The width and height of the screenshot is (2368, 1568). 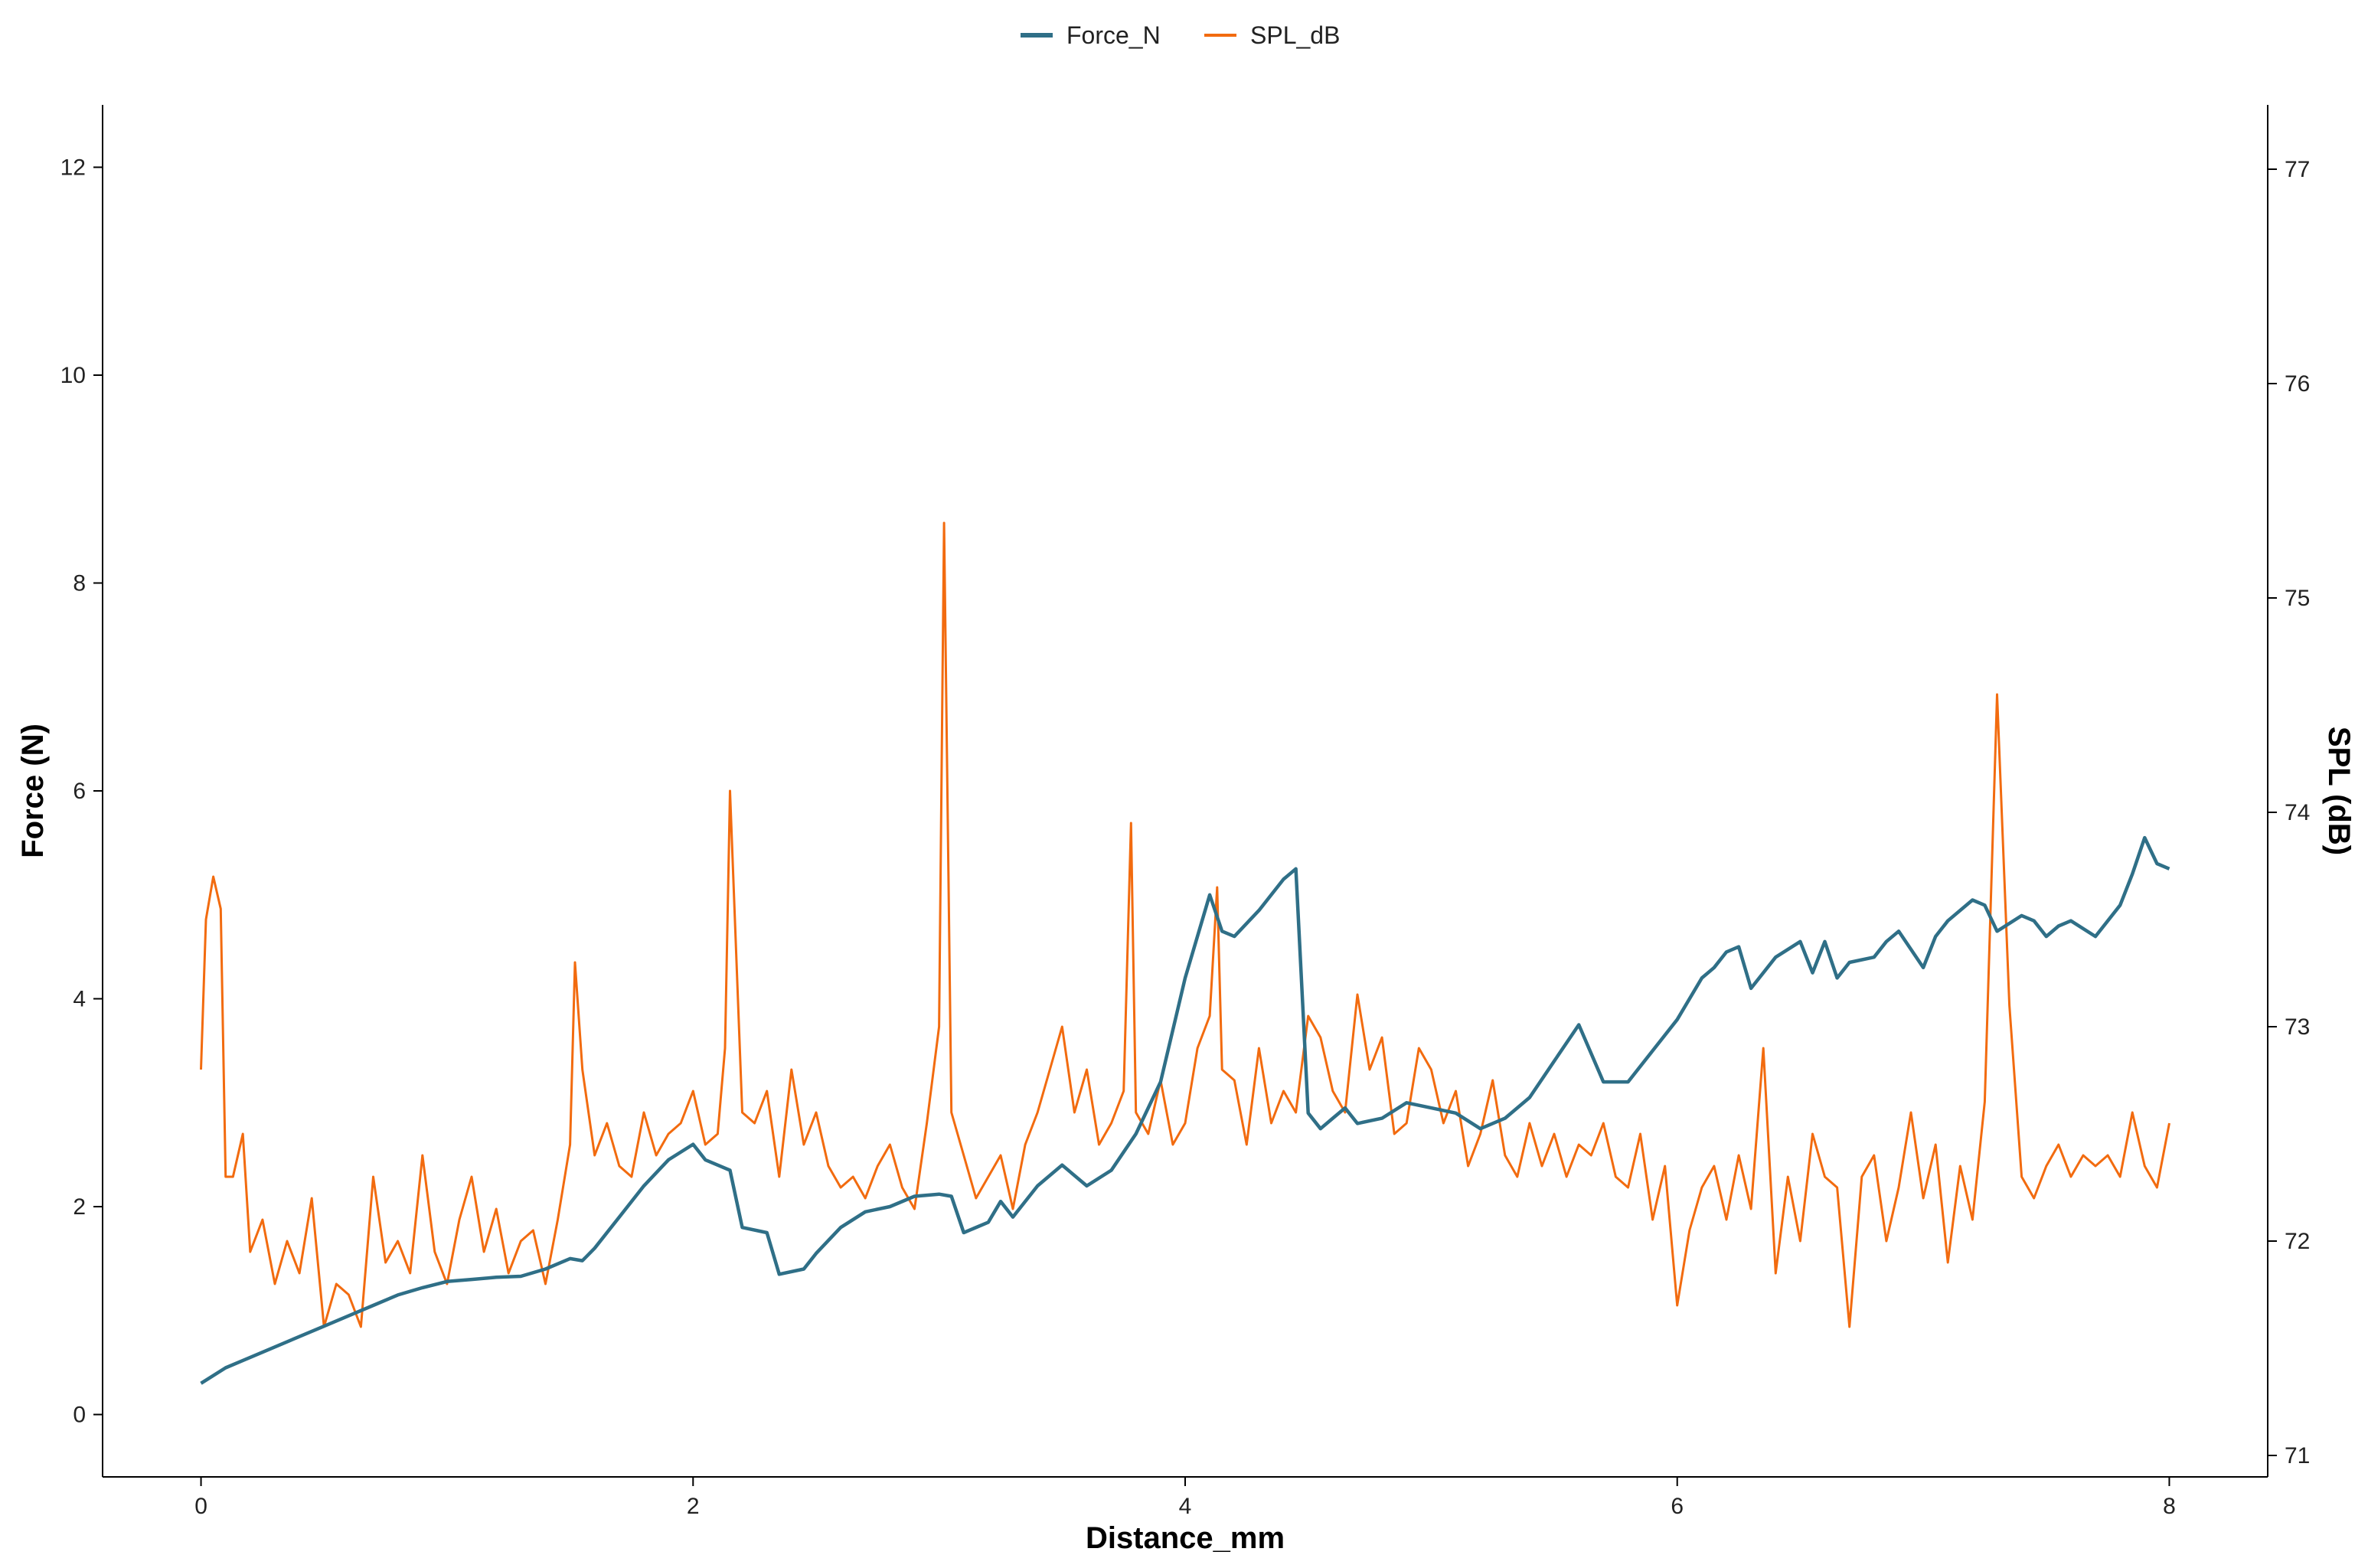 I want to click on y2-axis-title: SPL (dB), so click(x=2339, y=791).